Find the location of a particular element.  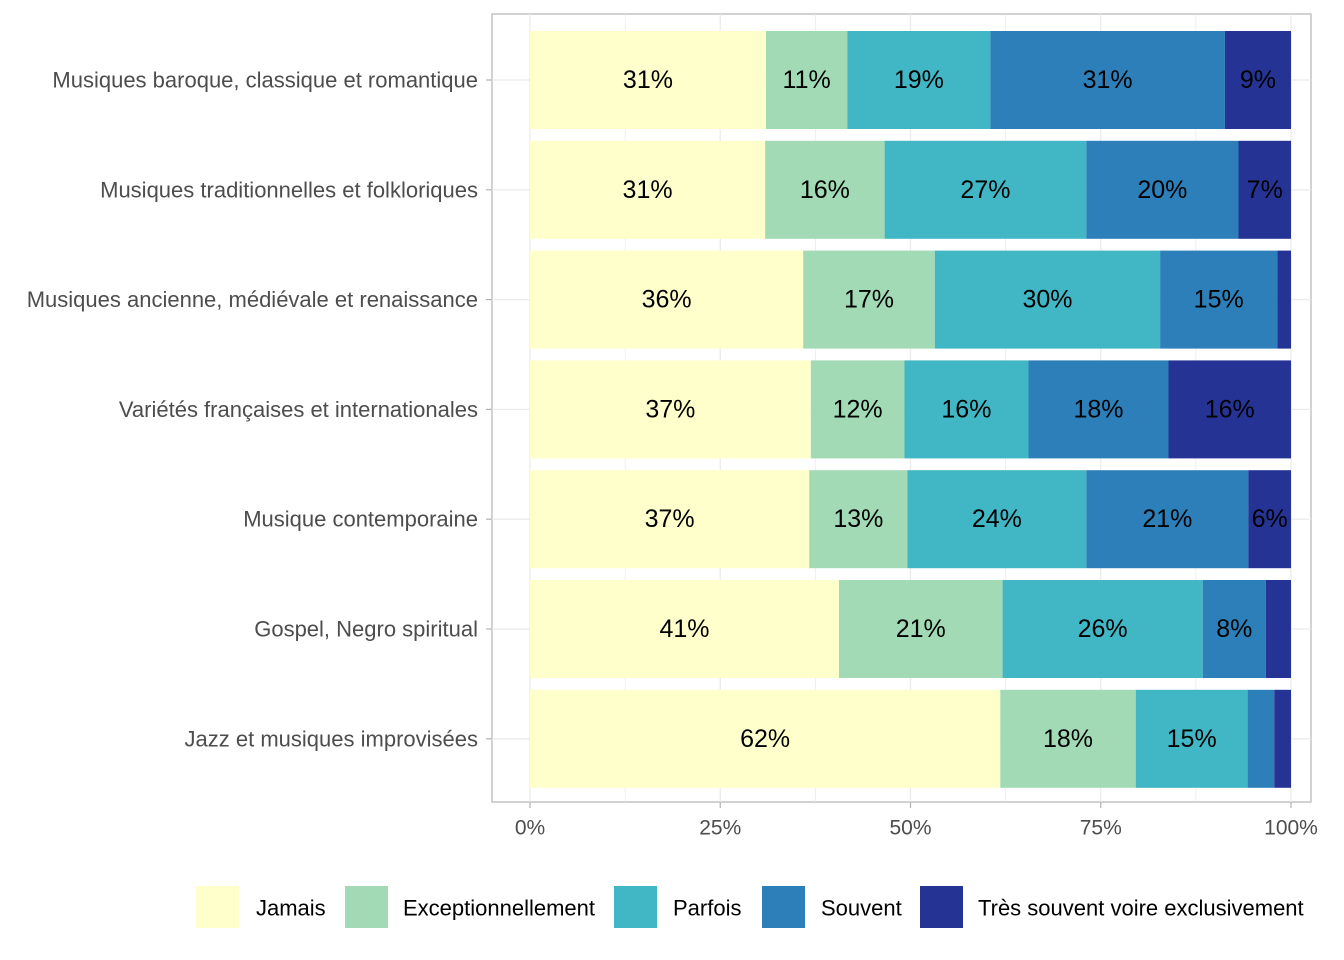

data-label: 13% is located at coordinates (858, 519).